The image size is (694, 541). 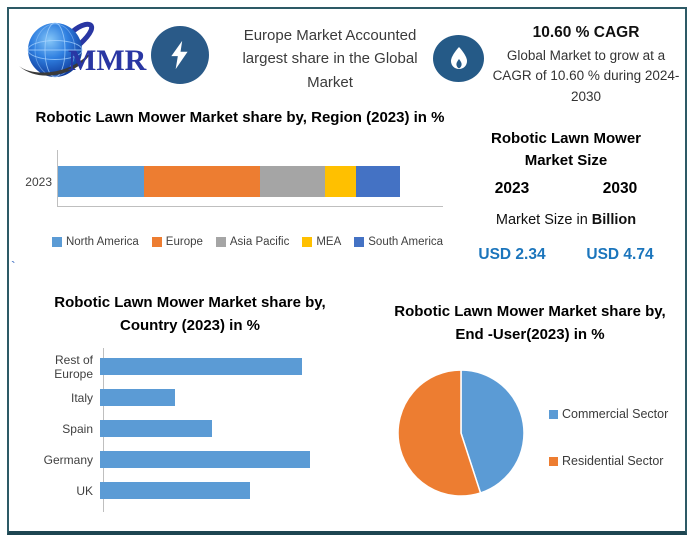 What do you see at coordinates (512, 188) in the screenshot?
I see `year-start: 2023` at bounding box center [512, 188].